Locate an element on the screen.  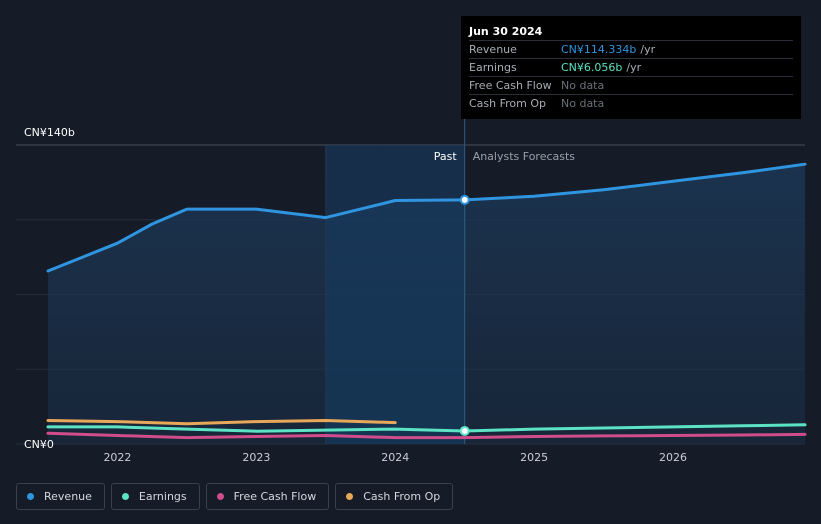
tooltip-row-cash-from-op: Cash From Op No data is located at coordinates (631, 103).